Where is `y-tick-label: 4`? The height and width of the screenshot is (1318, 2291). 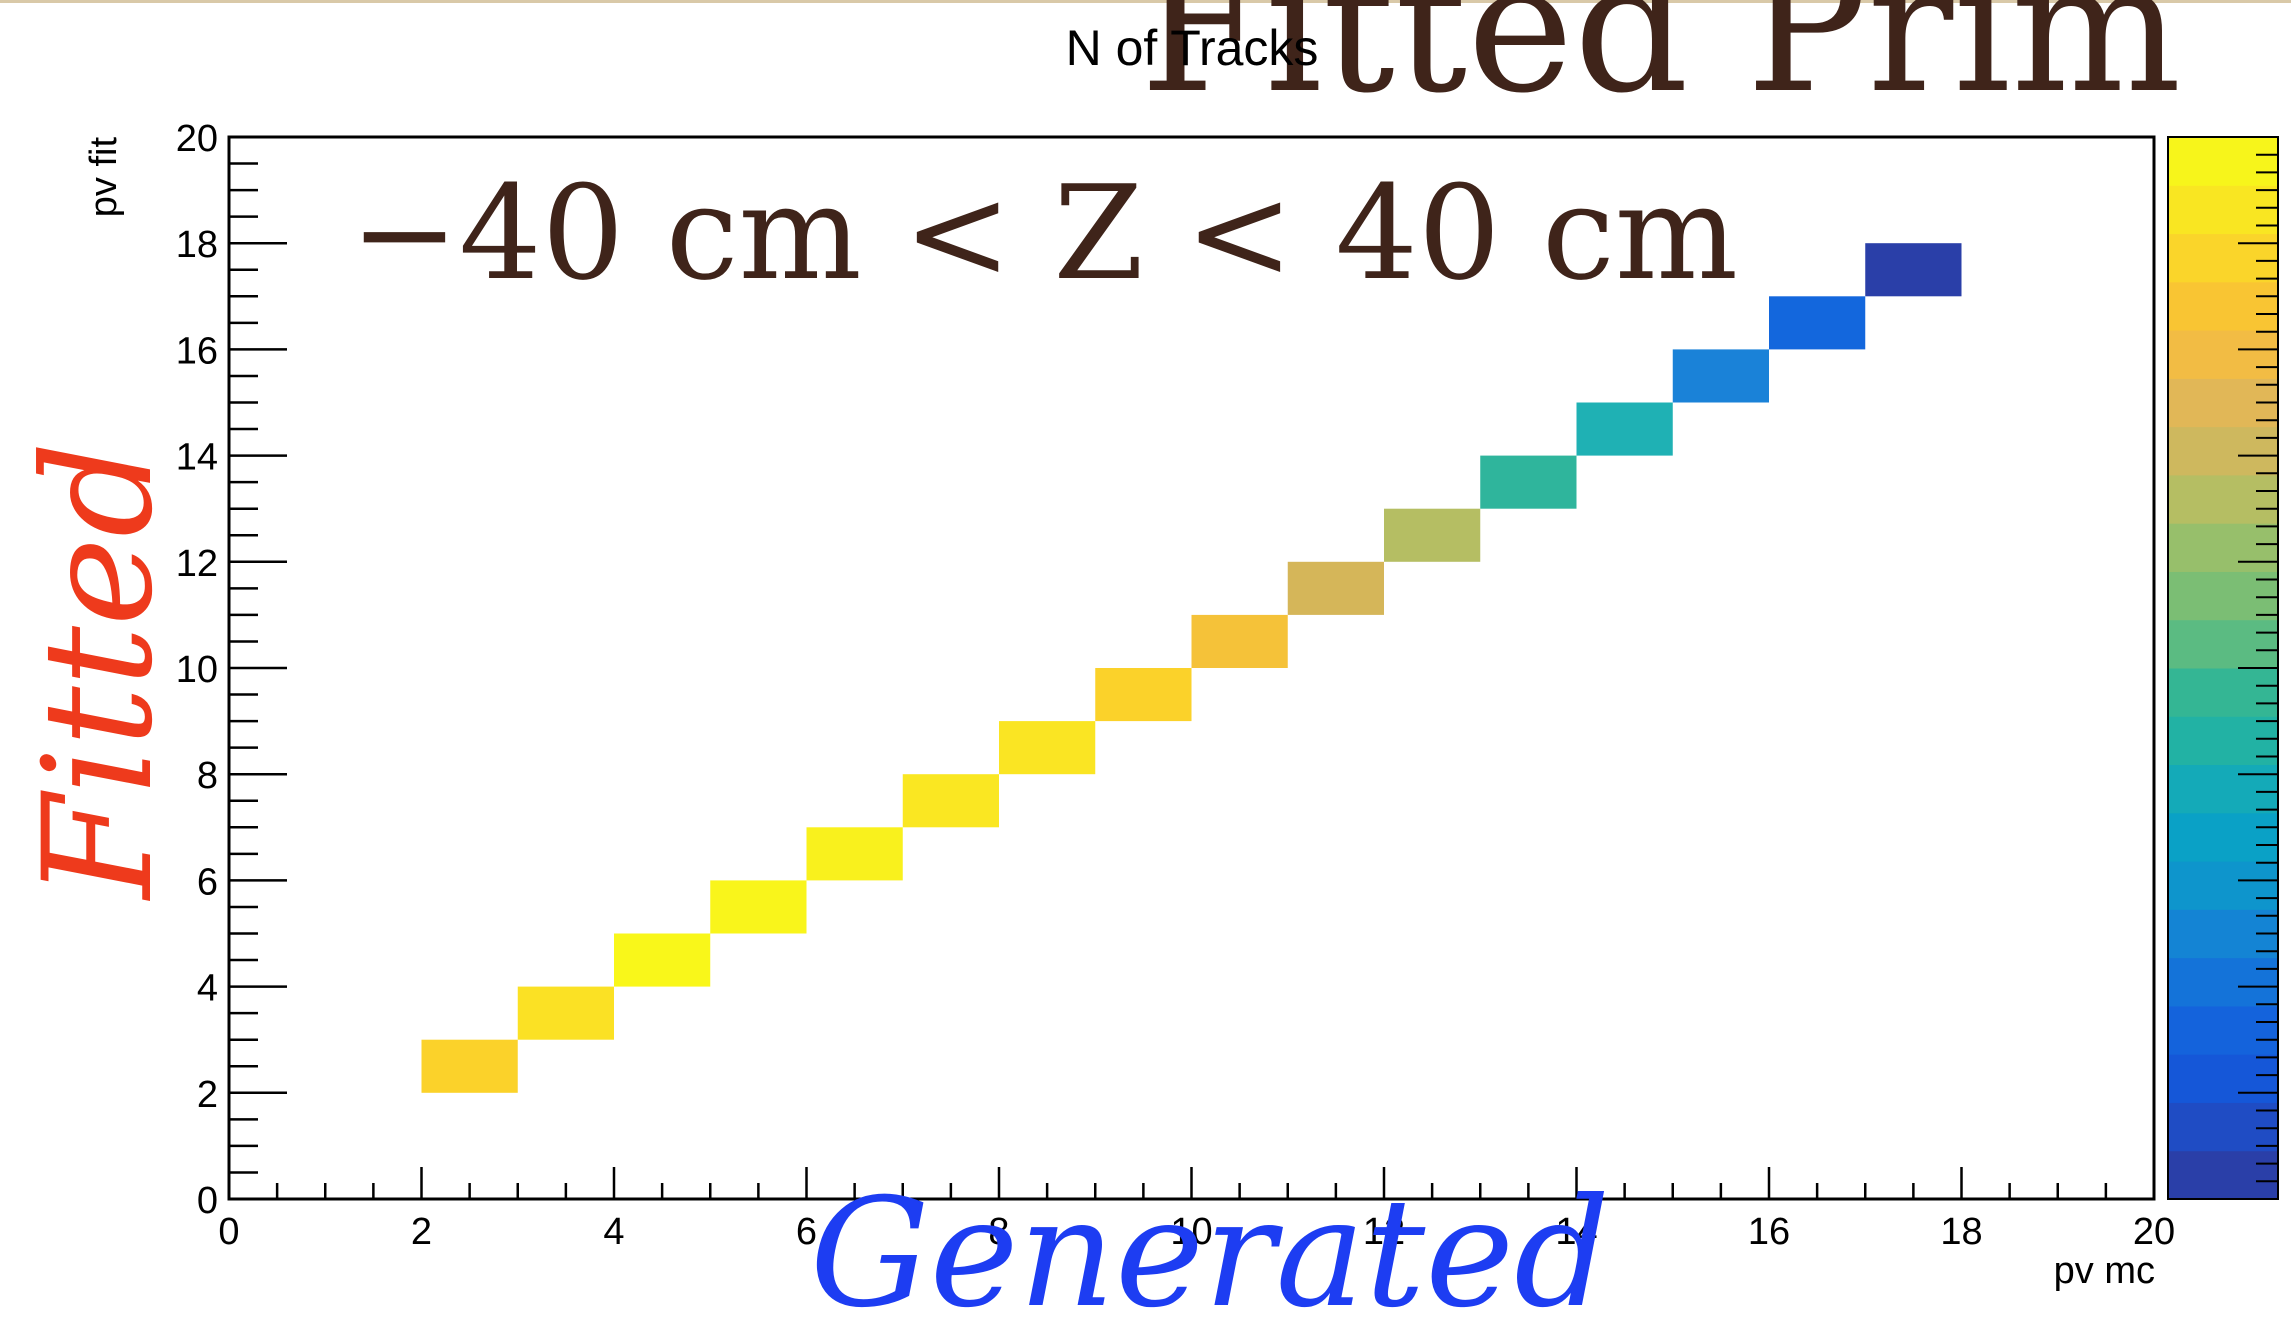 y-tick-label: 4 is located at coordinates (207, 989).